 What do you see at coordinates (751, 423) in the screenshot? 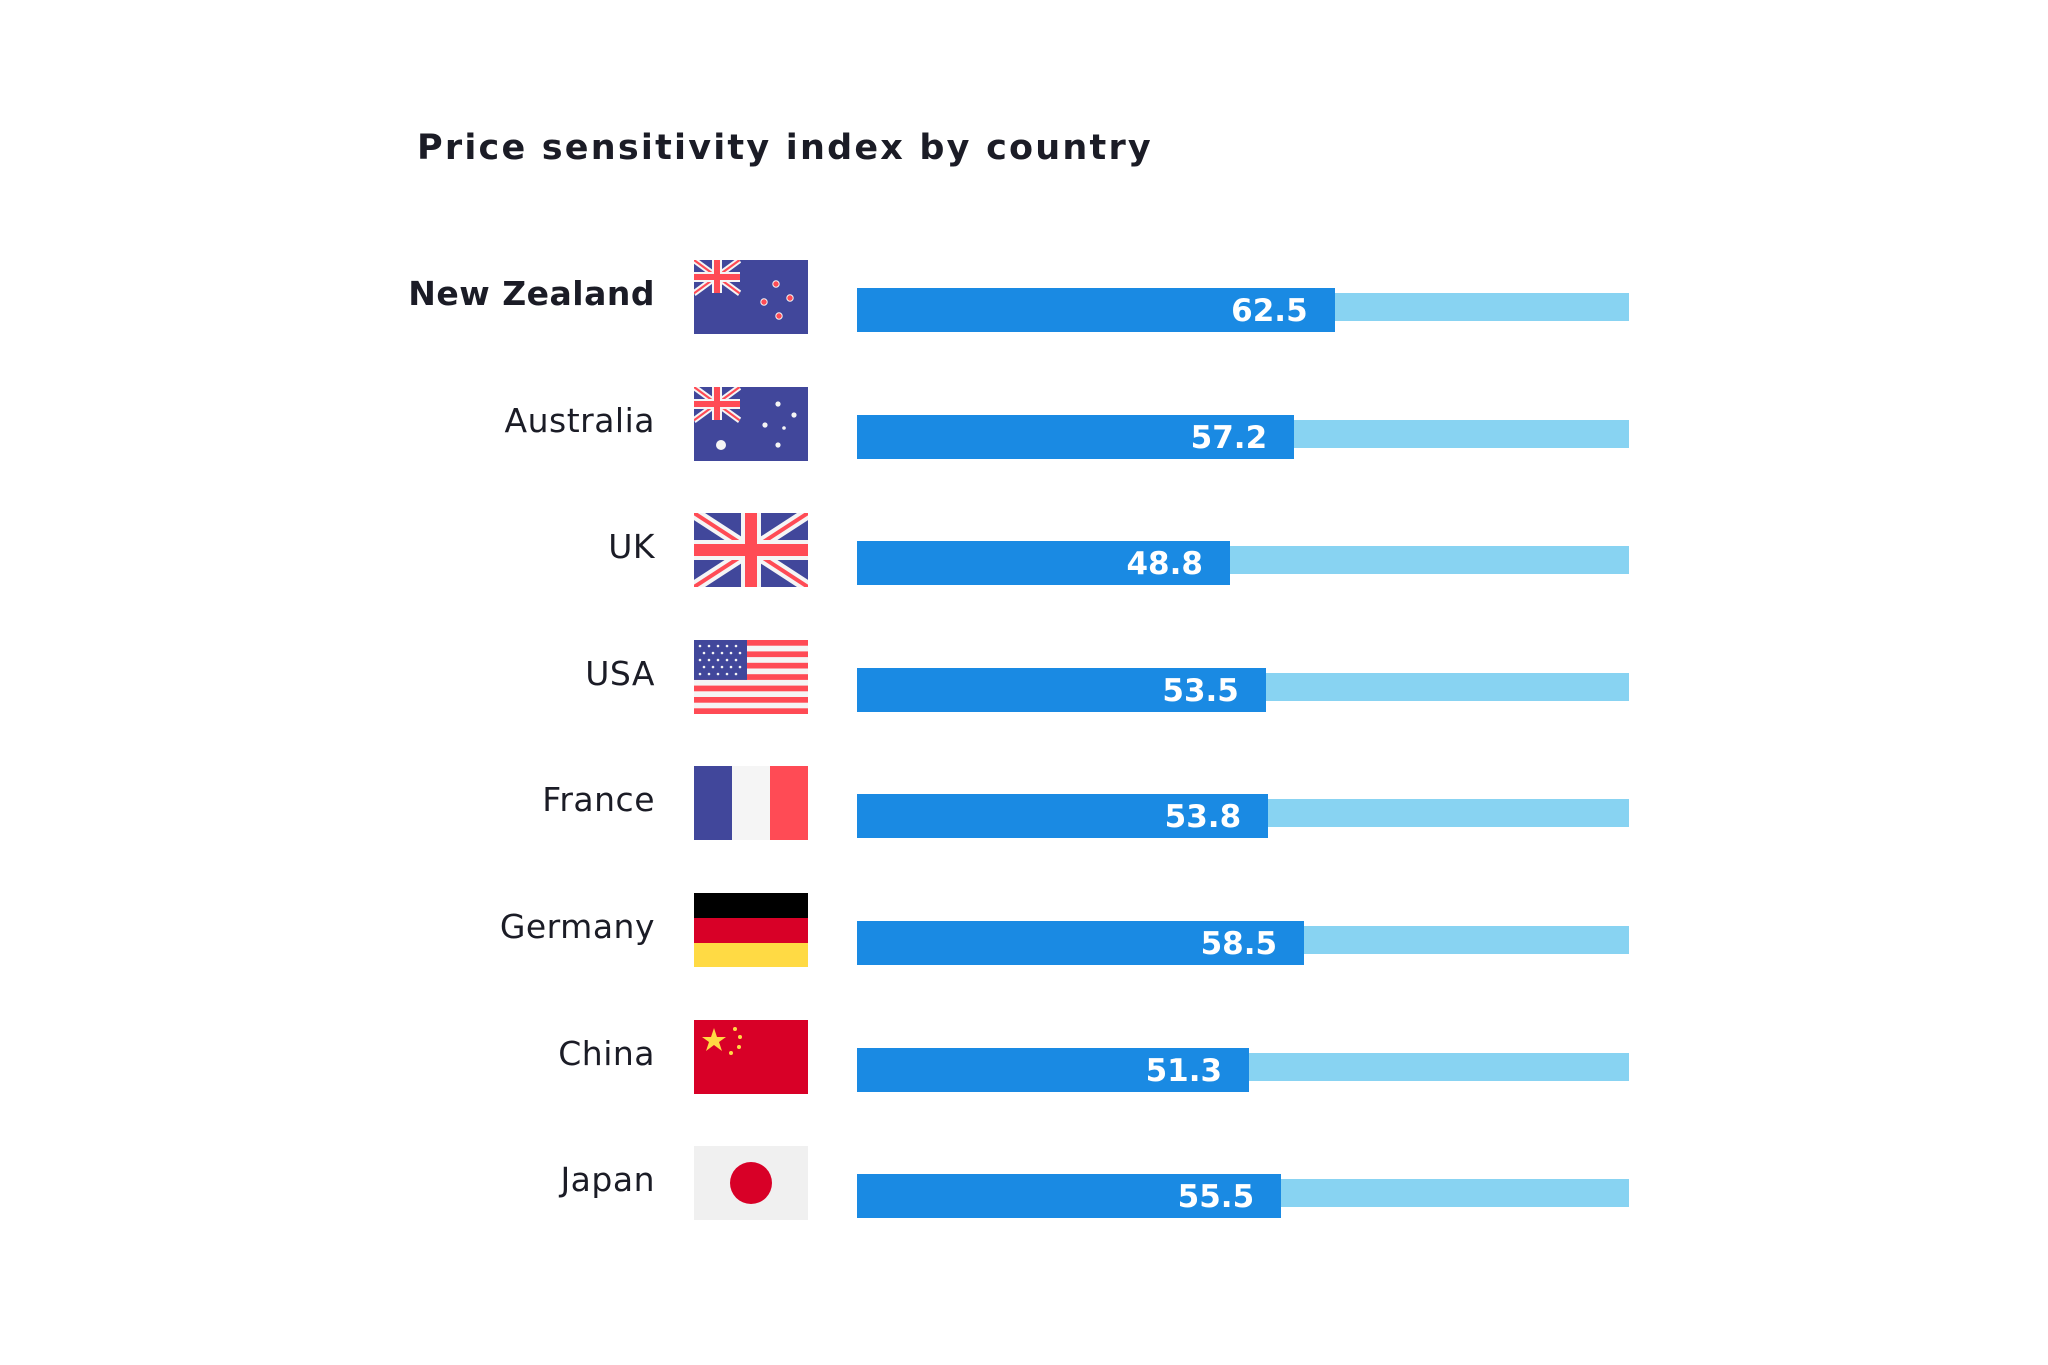
I see `australia-flag-icon` at bounding box center [751, 423].